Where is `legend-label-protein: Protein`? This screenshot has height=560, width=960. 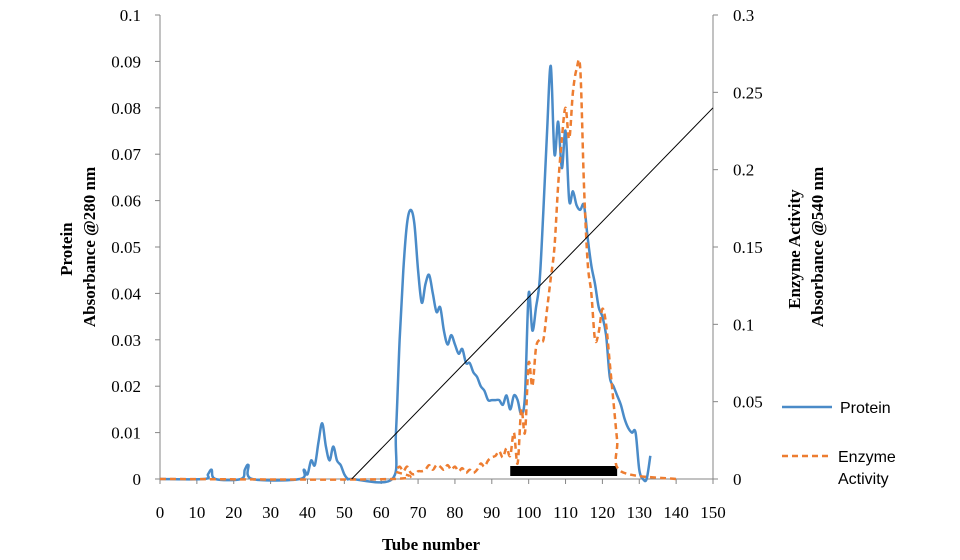 legend-label-protein: Protein is located at coordinates (865, 408).